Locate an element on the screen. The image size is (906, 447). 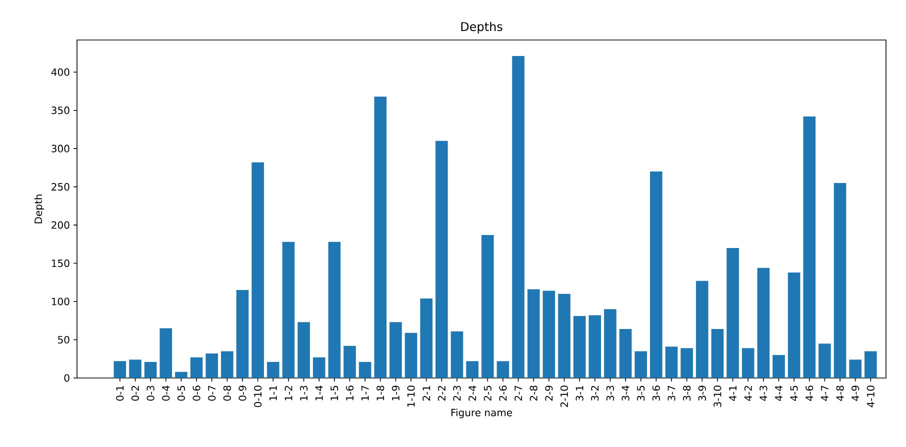
x-tick-label: 4-6 is located at coordinates (810, 393).